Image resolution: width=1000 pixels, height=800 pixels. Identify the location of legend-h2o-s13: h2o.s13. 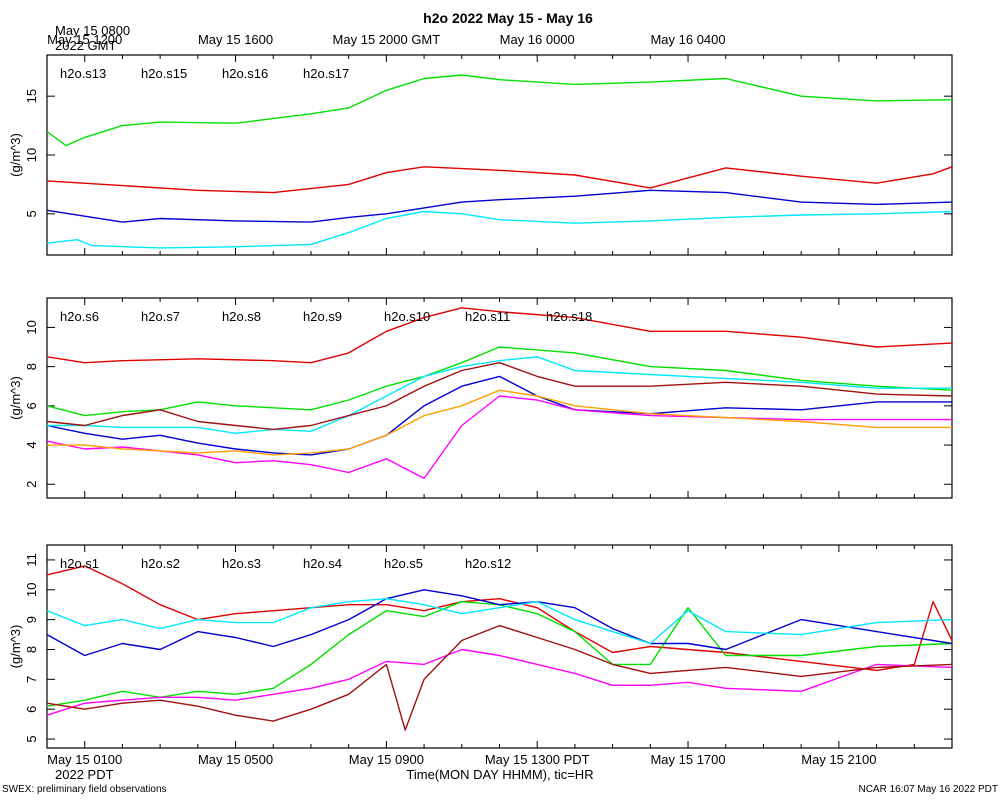
(83, 73).